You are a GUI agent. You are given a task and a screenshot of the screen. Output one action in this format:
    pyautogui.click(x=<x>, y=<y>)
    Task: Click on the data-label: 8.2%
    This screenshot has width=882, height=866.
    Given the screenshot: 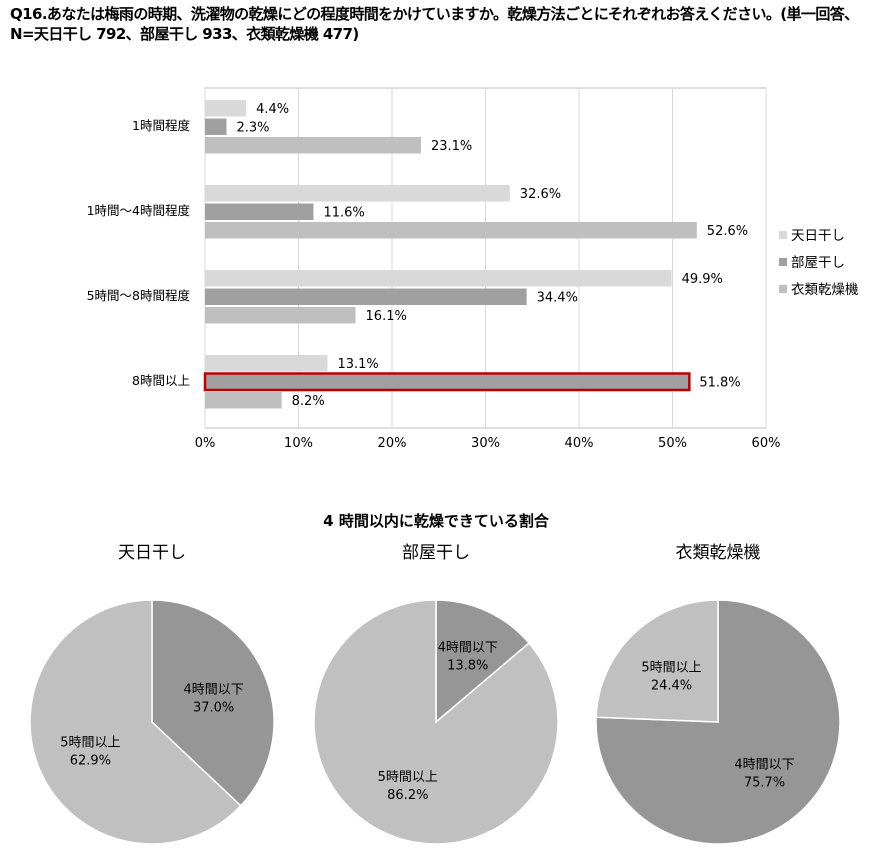 What is the action you would take?
    pyautogui.click(x=308, y=401)
    